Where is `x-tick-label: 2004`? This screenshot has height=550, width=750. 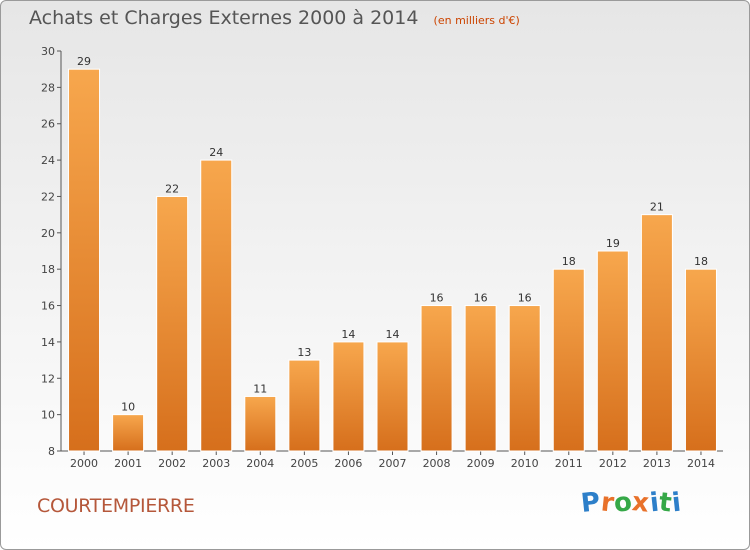 x-tick-label: 2004 is located at coordinates (260, 463).